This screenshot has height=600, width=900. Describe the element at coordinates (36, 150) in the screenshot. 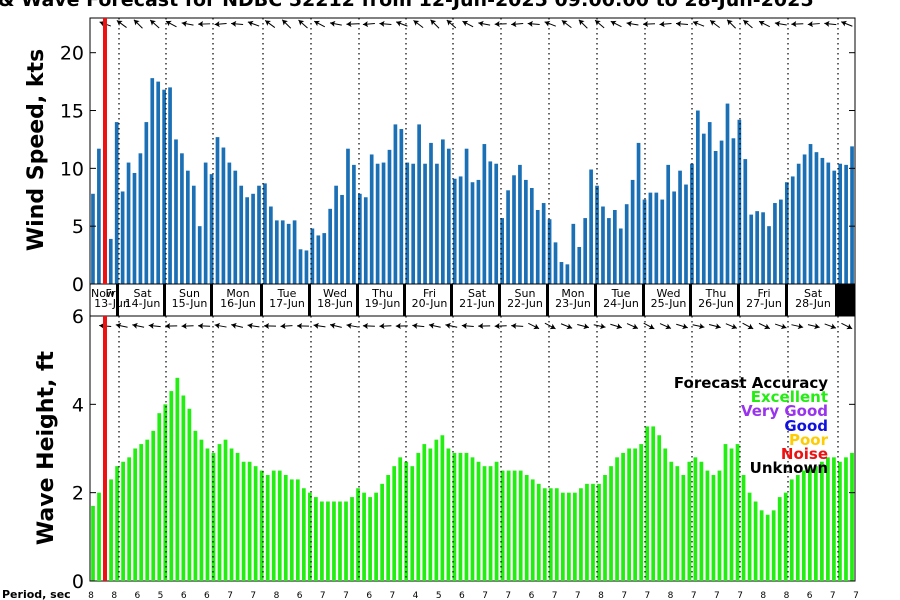

I see `wind-y-axis-label: Wind Speed, kts` at that location.